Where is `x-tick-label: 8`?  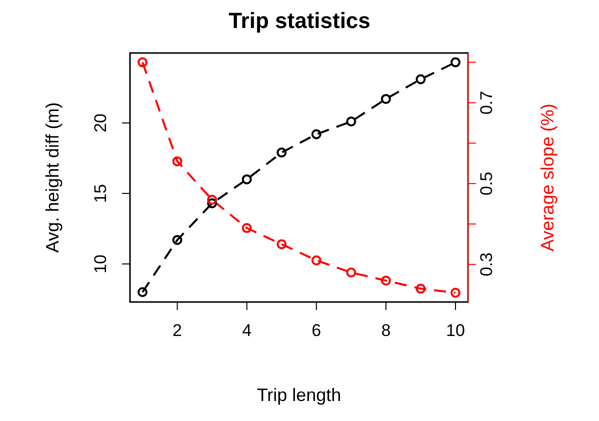
x-tick-label: 8 is located at coordinates (386, 330).